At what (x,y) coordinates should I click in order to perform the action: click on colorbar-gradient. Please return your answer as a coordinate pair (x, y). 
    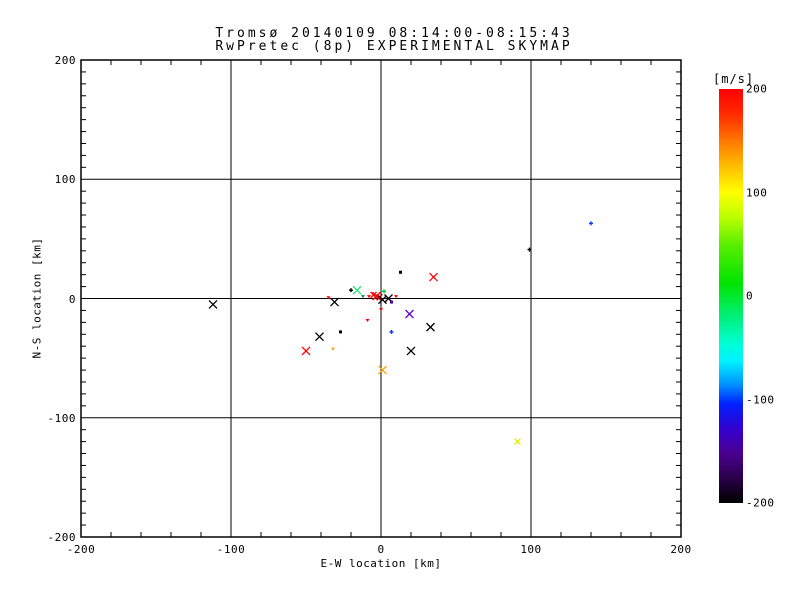
    Looking at the image, I should click on (731, 296).